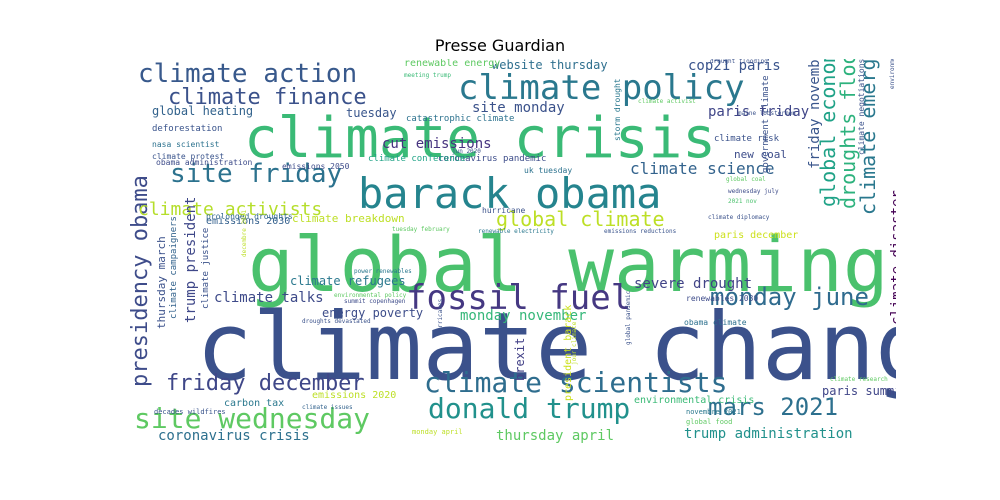  Describe the element at coordinates (667, 101) in the screenshot. I see `word-climate-activist: climate activist` at that location.